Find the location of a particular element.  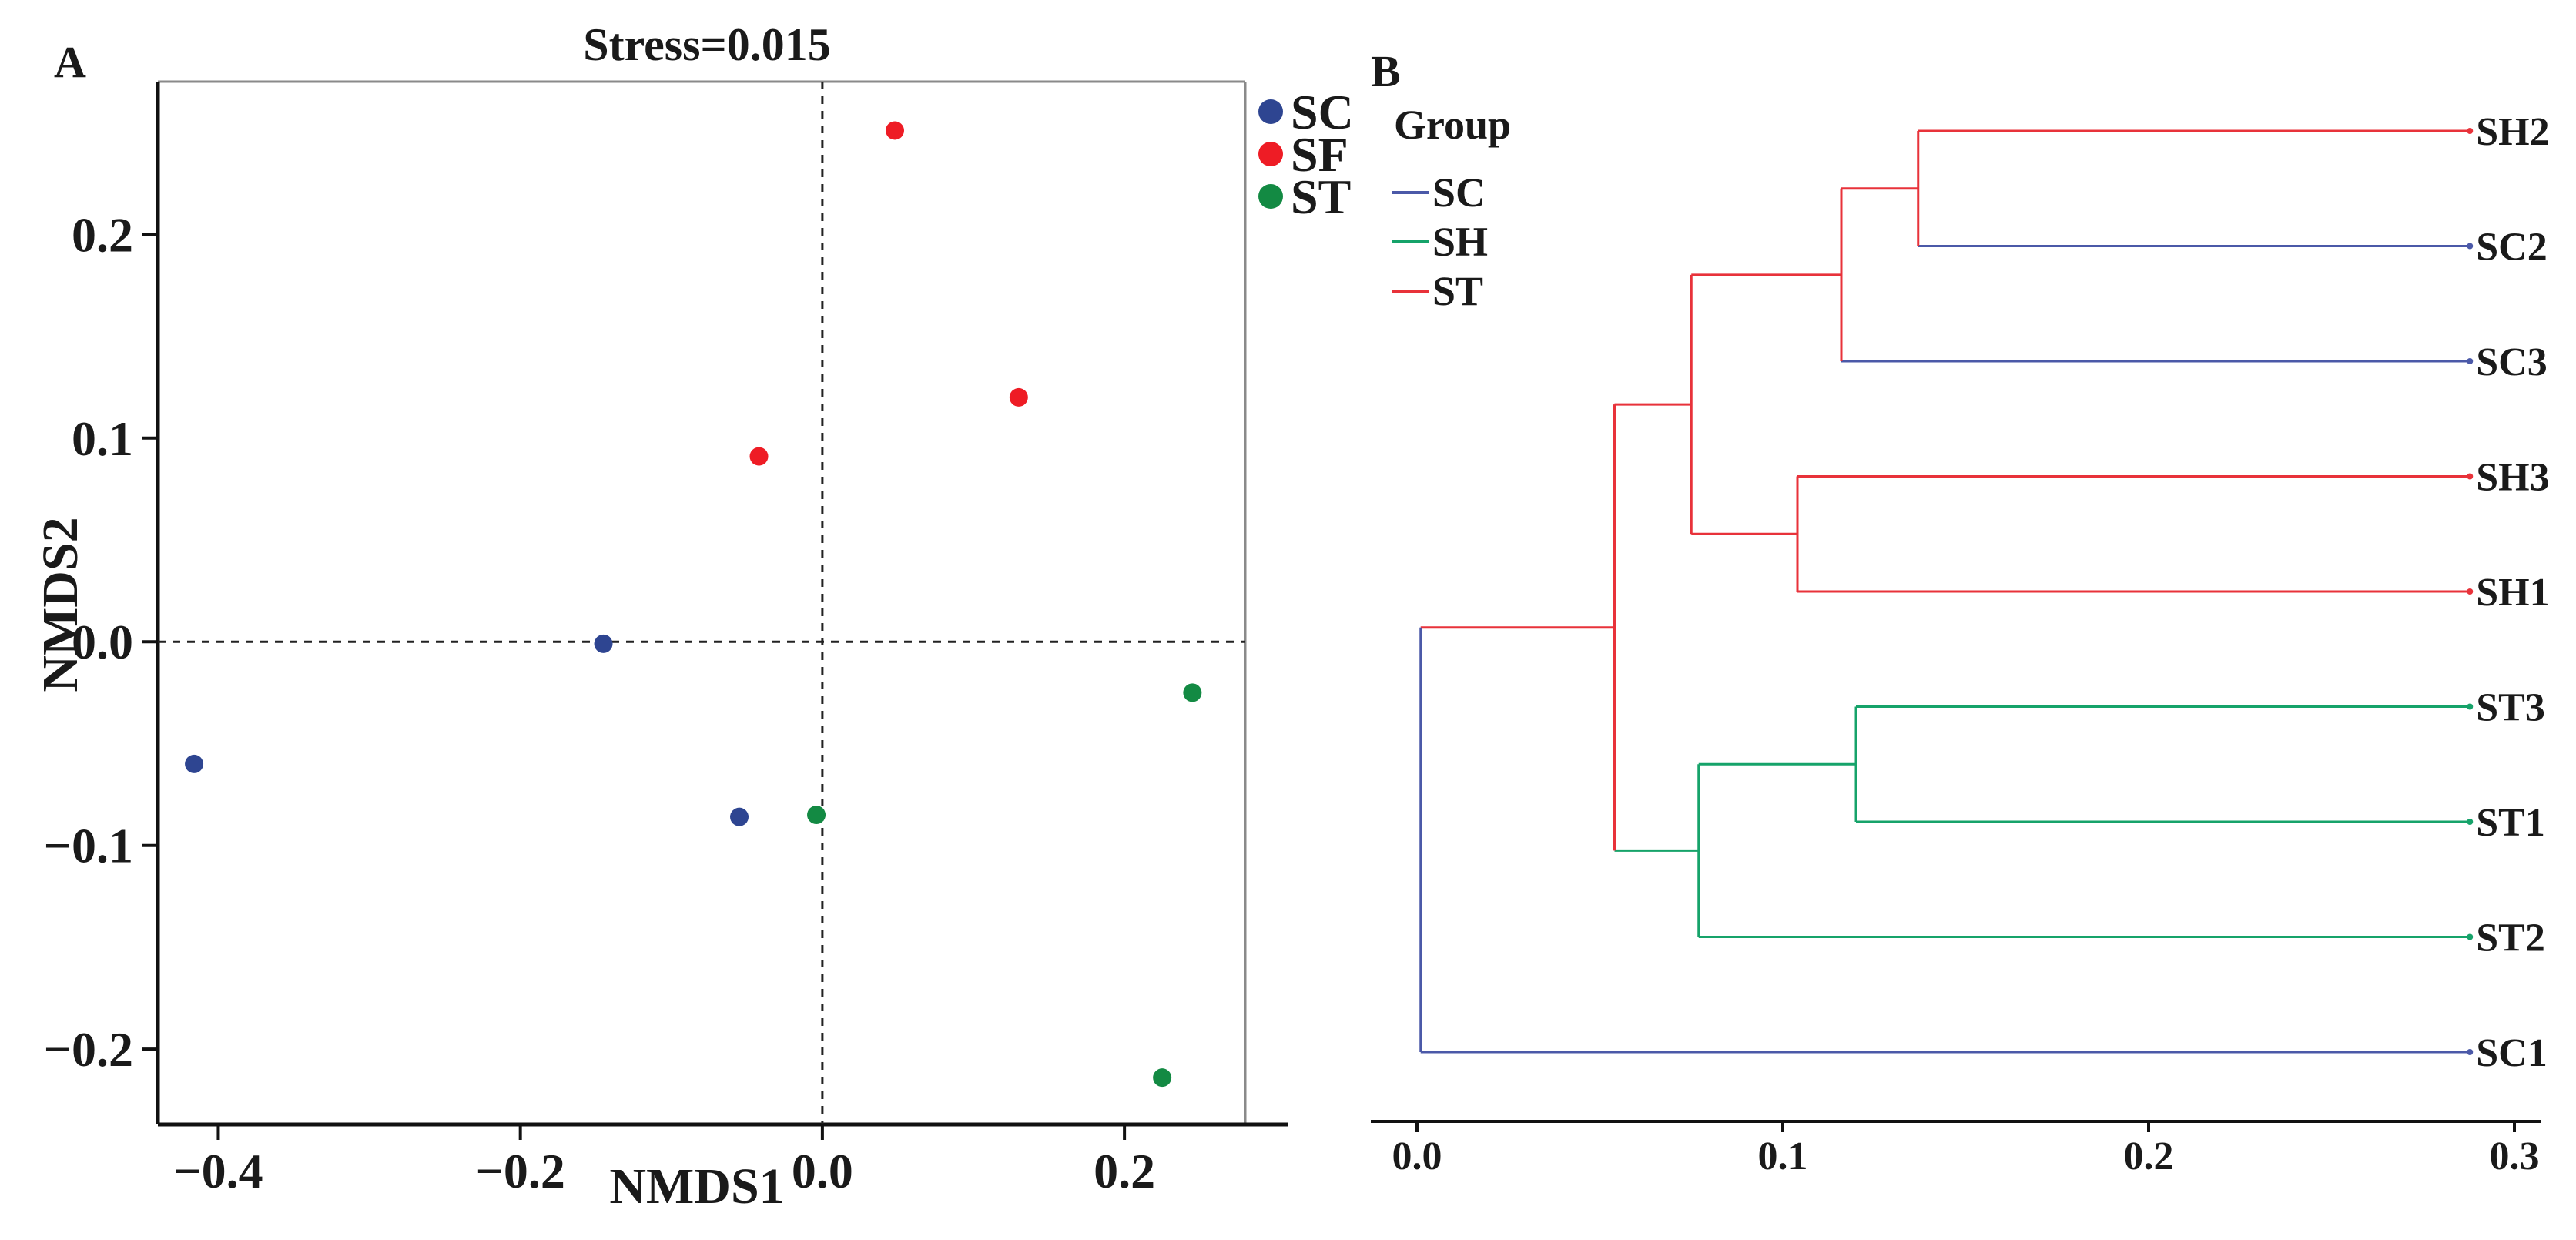

y-tick-label: 0.2 is located at coordinates (103, 234).